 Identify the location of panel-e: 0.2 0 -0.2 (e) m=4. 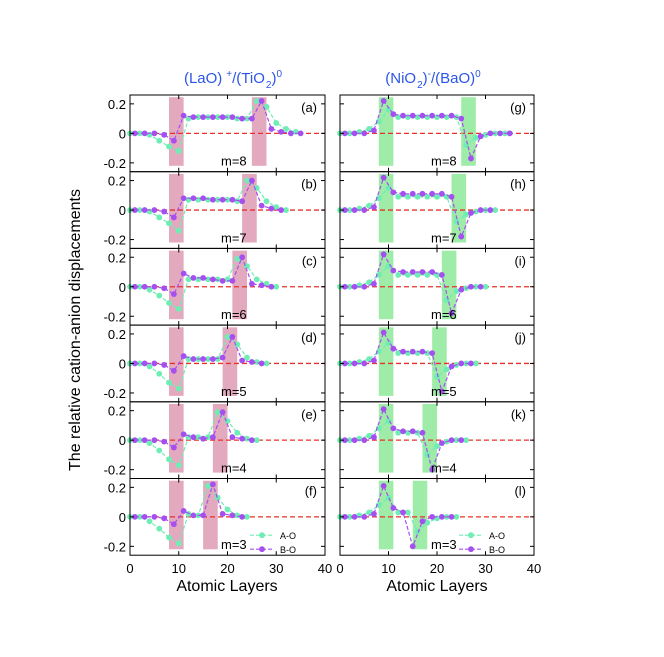
(215, 440).